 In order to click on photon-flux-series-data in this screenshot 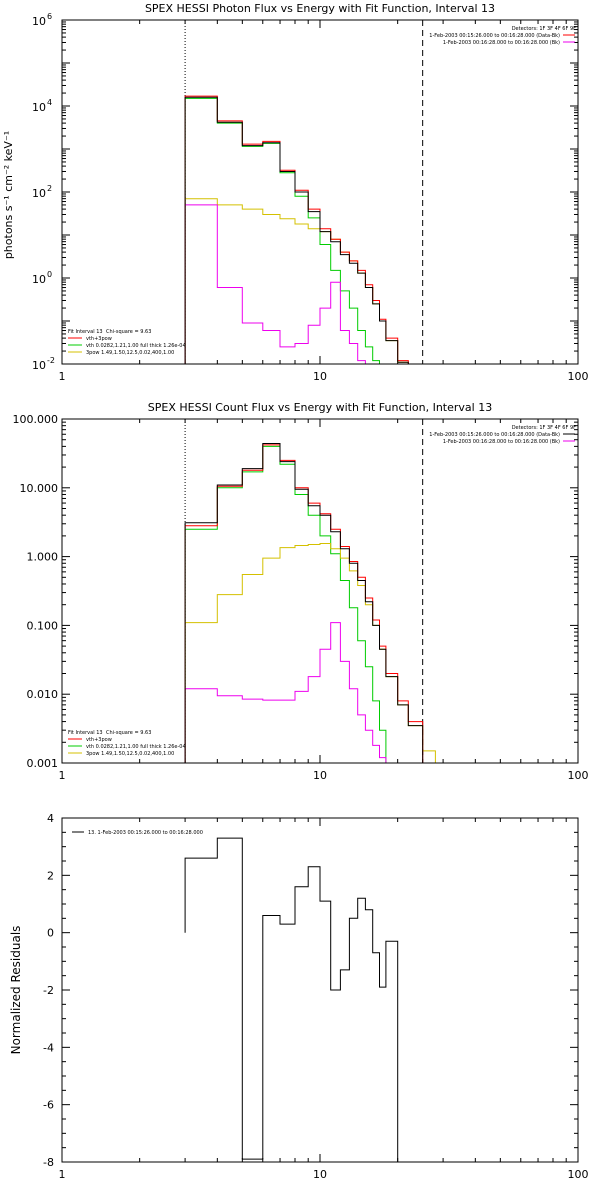, I will do `click(303, 230)`.